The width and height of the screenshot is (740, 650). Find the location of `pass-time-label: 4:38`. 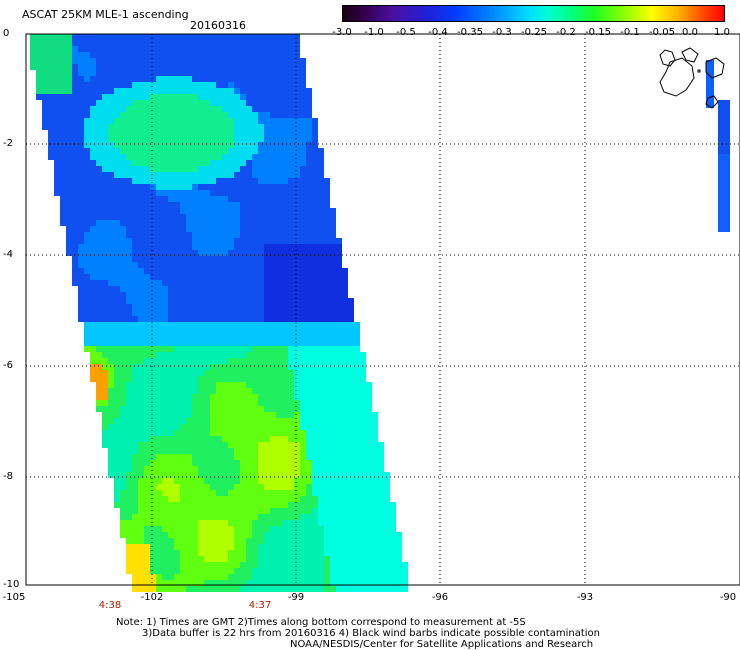

pass-time-label: 4:38 is located at coordinates (110, 605).